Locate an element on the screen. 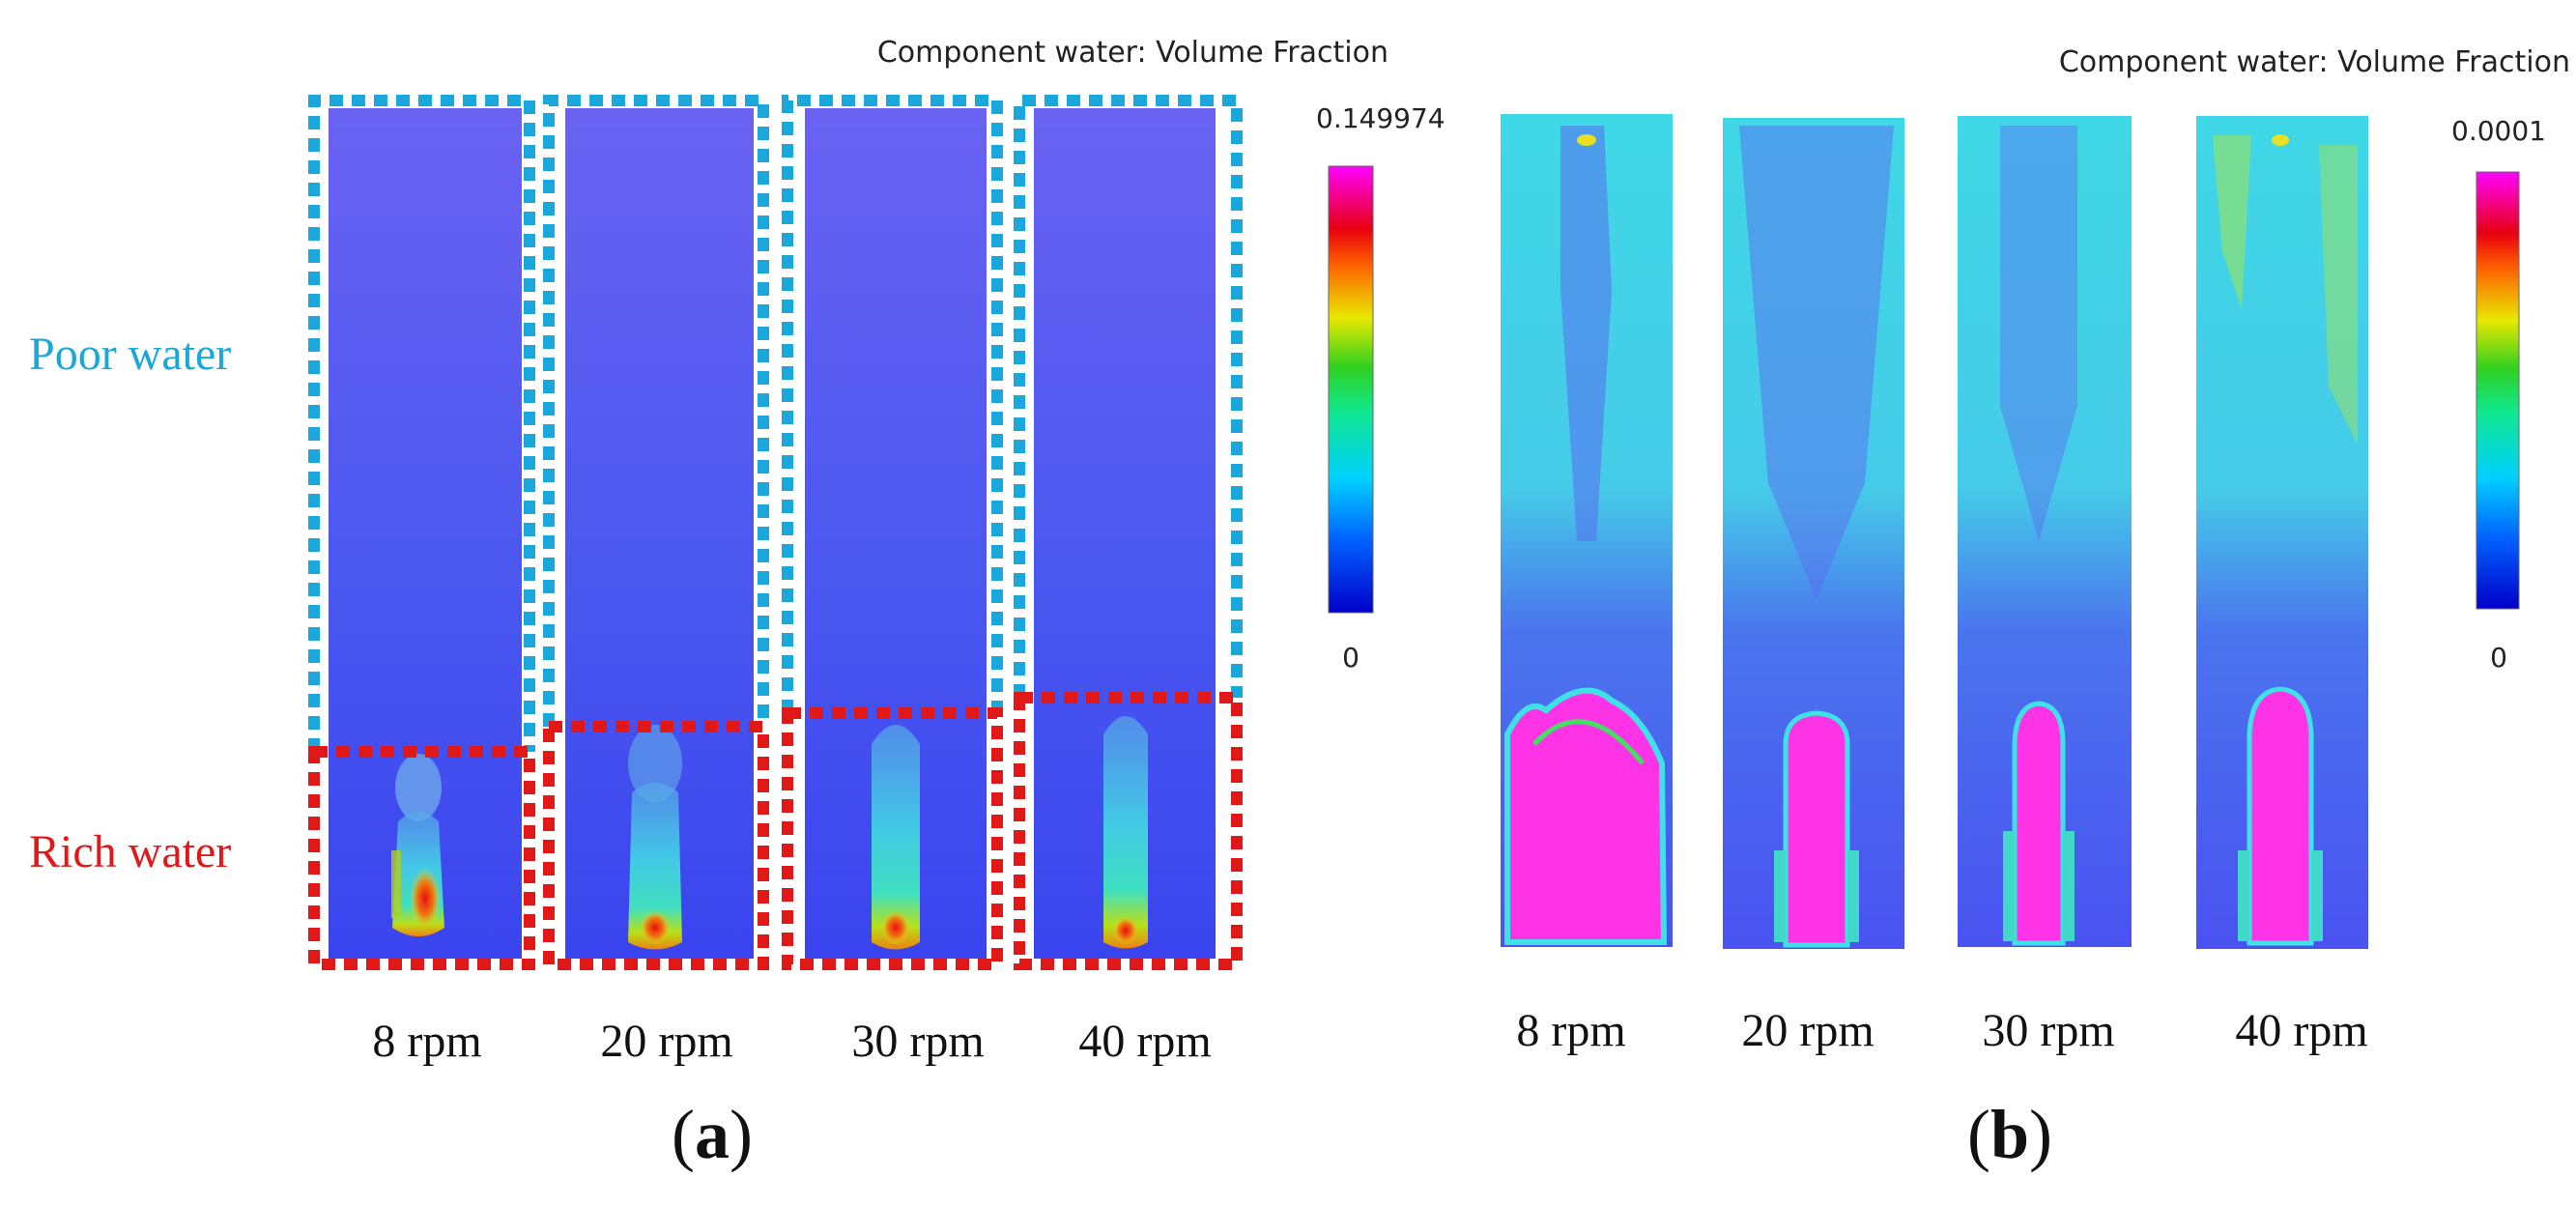 The width and height of the screenshot is (2576, 1206). rpm-label-a-30: 30 rpm is located at coordinates (918, 1041).